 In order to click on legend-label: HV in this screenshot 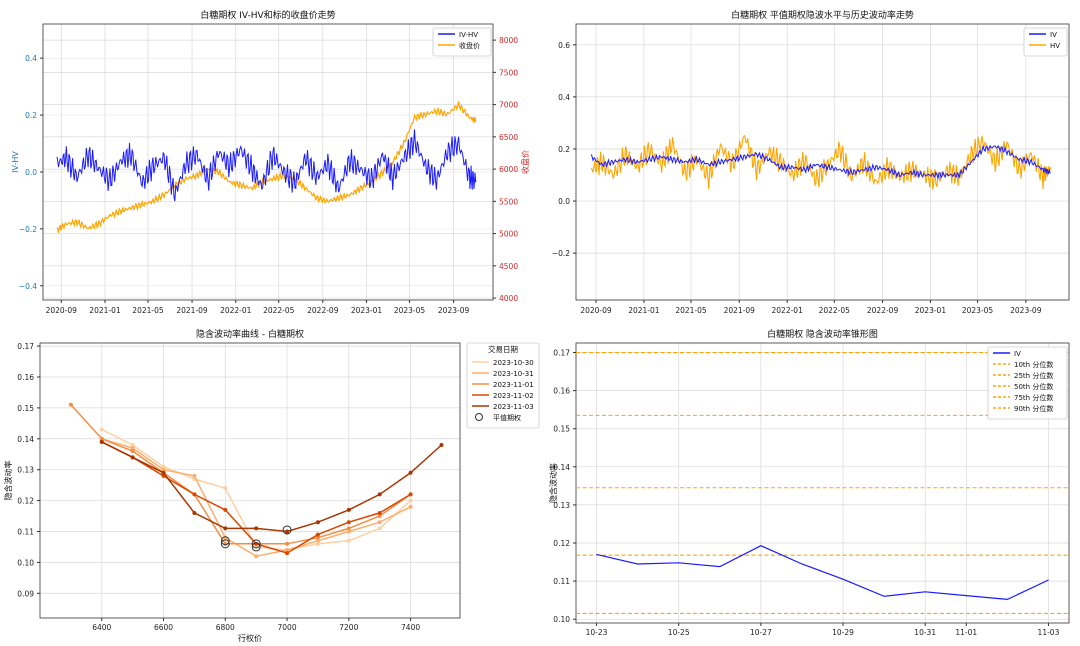, I will do `click(1055, 46)`.